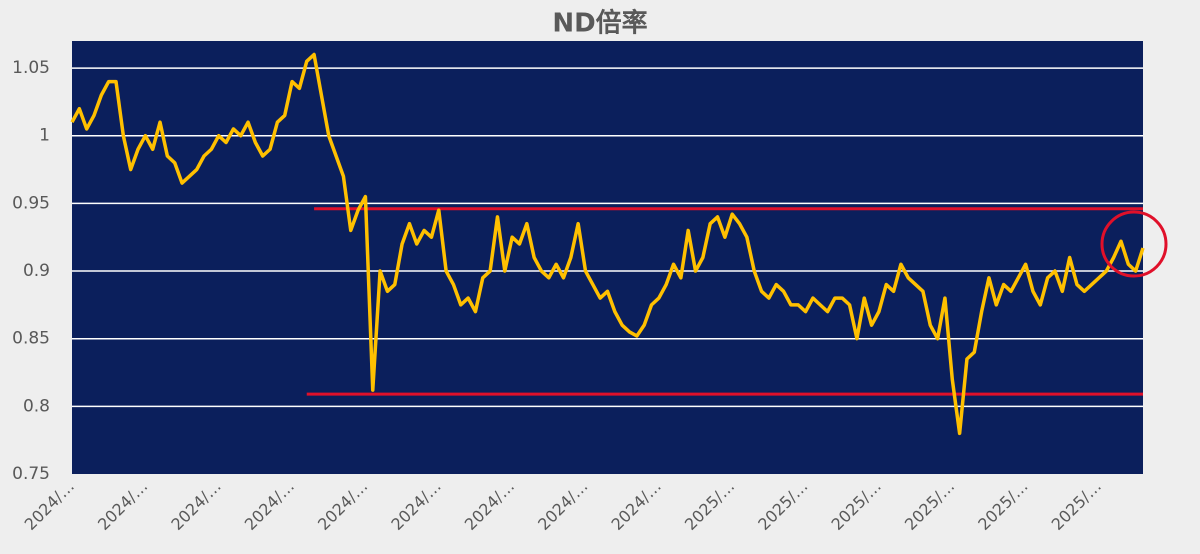 Image resolution: width=1200 pixels, height=554 pixels. I want to click on y-tick-label: 0.9, so click(36, 271).